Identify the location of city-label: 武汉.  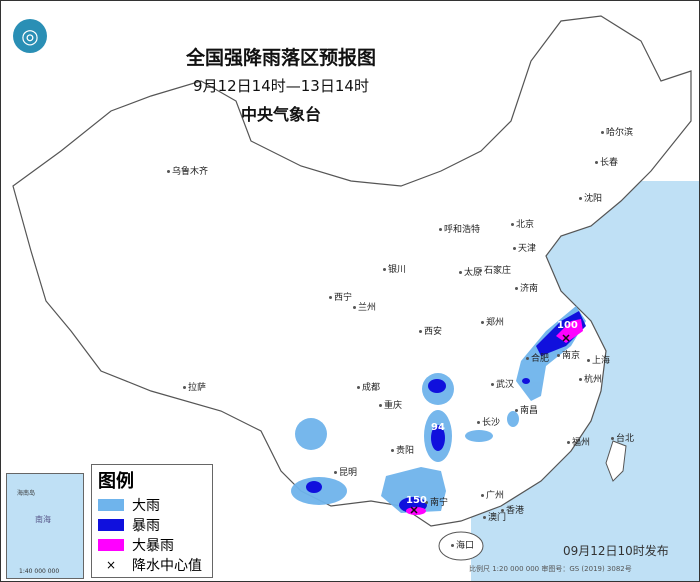
(502, 383).